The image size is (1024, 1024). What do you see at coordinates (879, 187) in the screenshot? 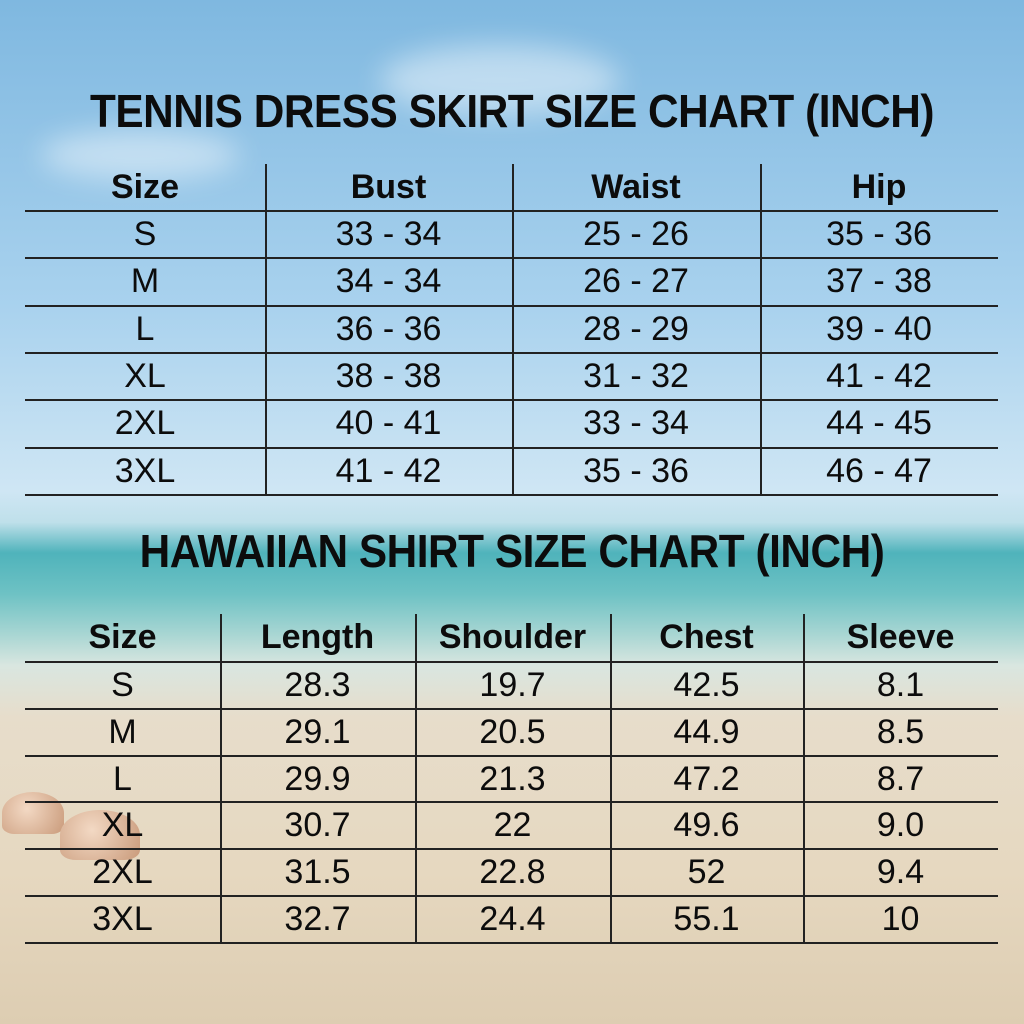
I see `column-header: Hip` at bounding box center [879, 187].